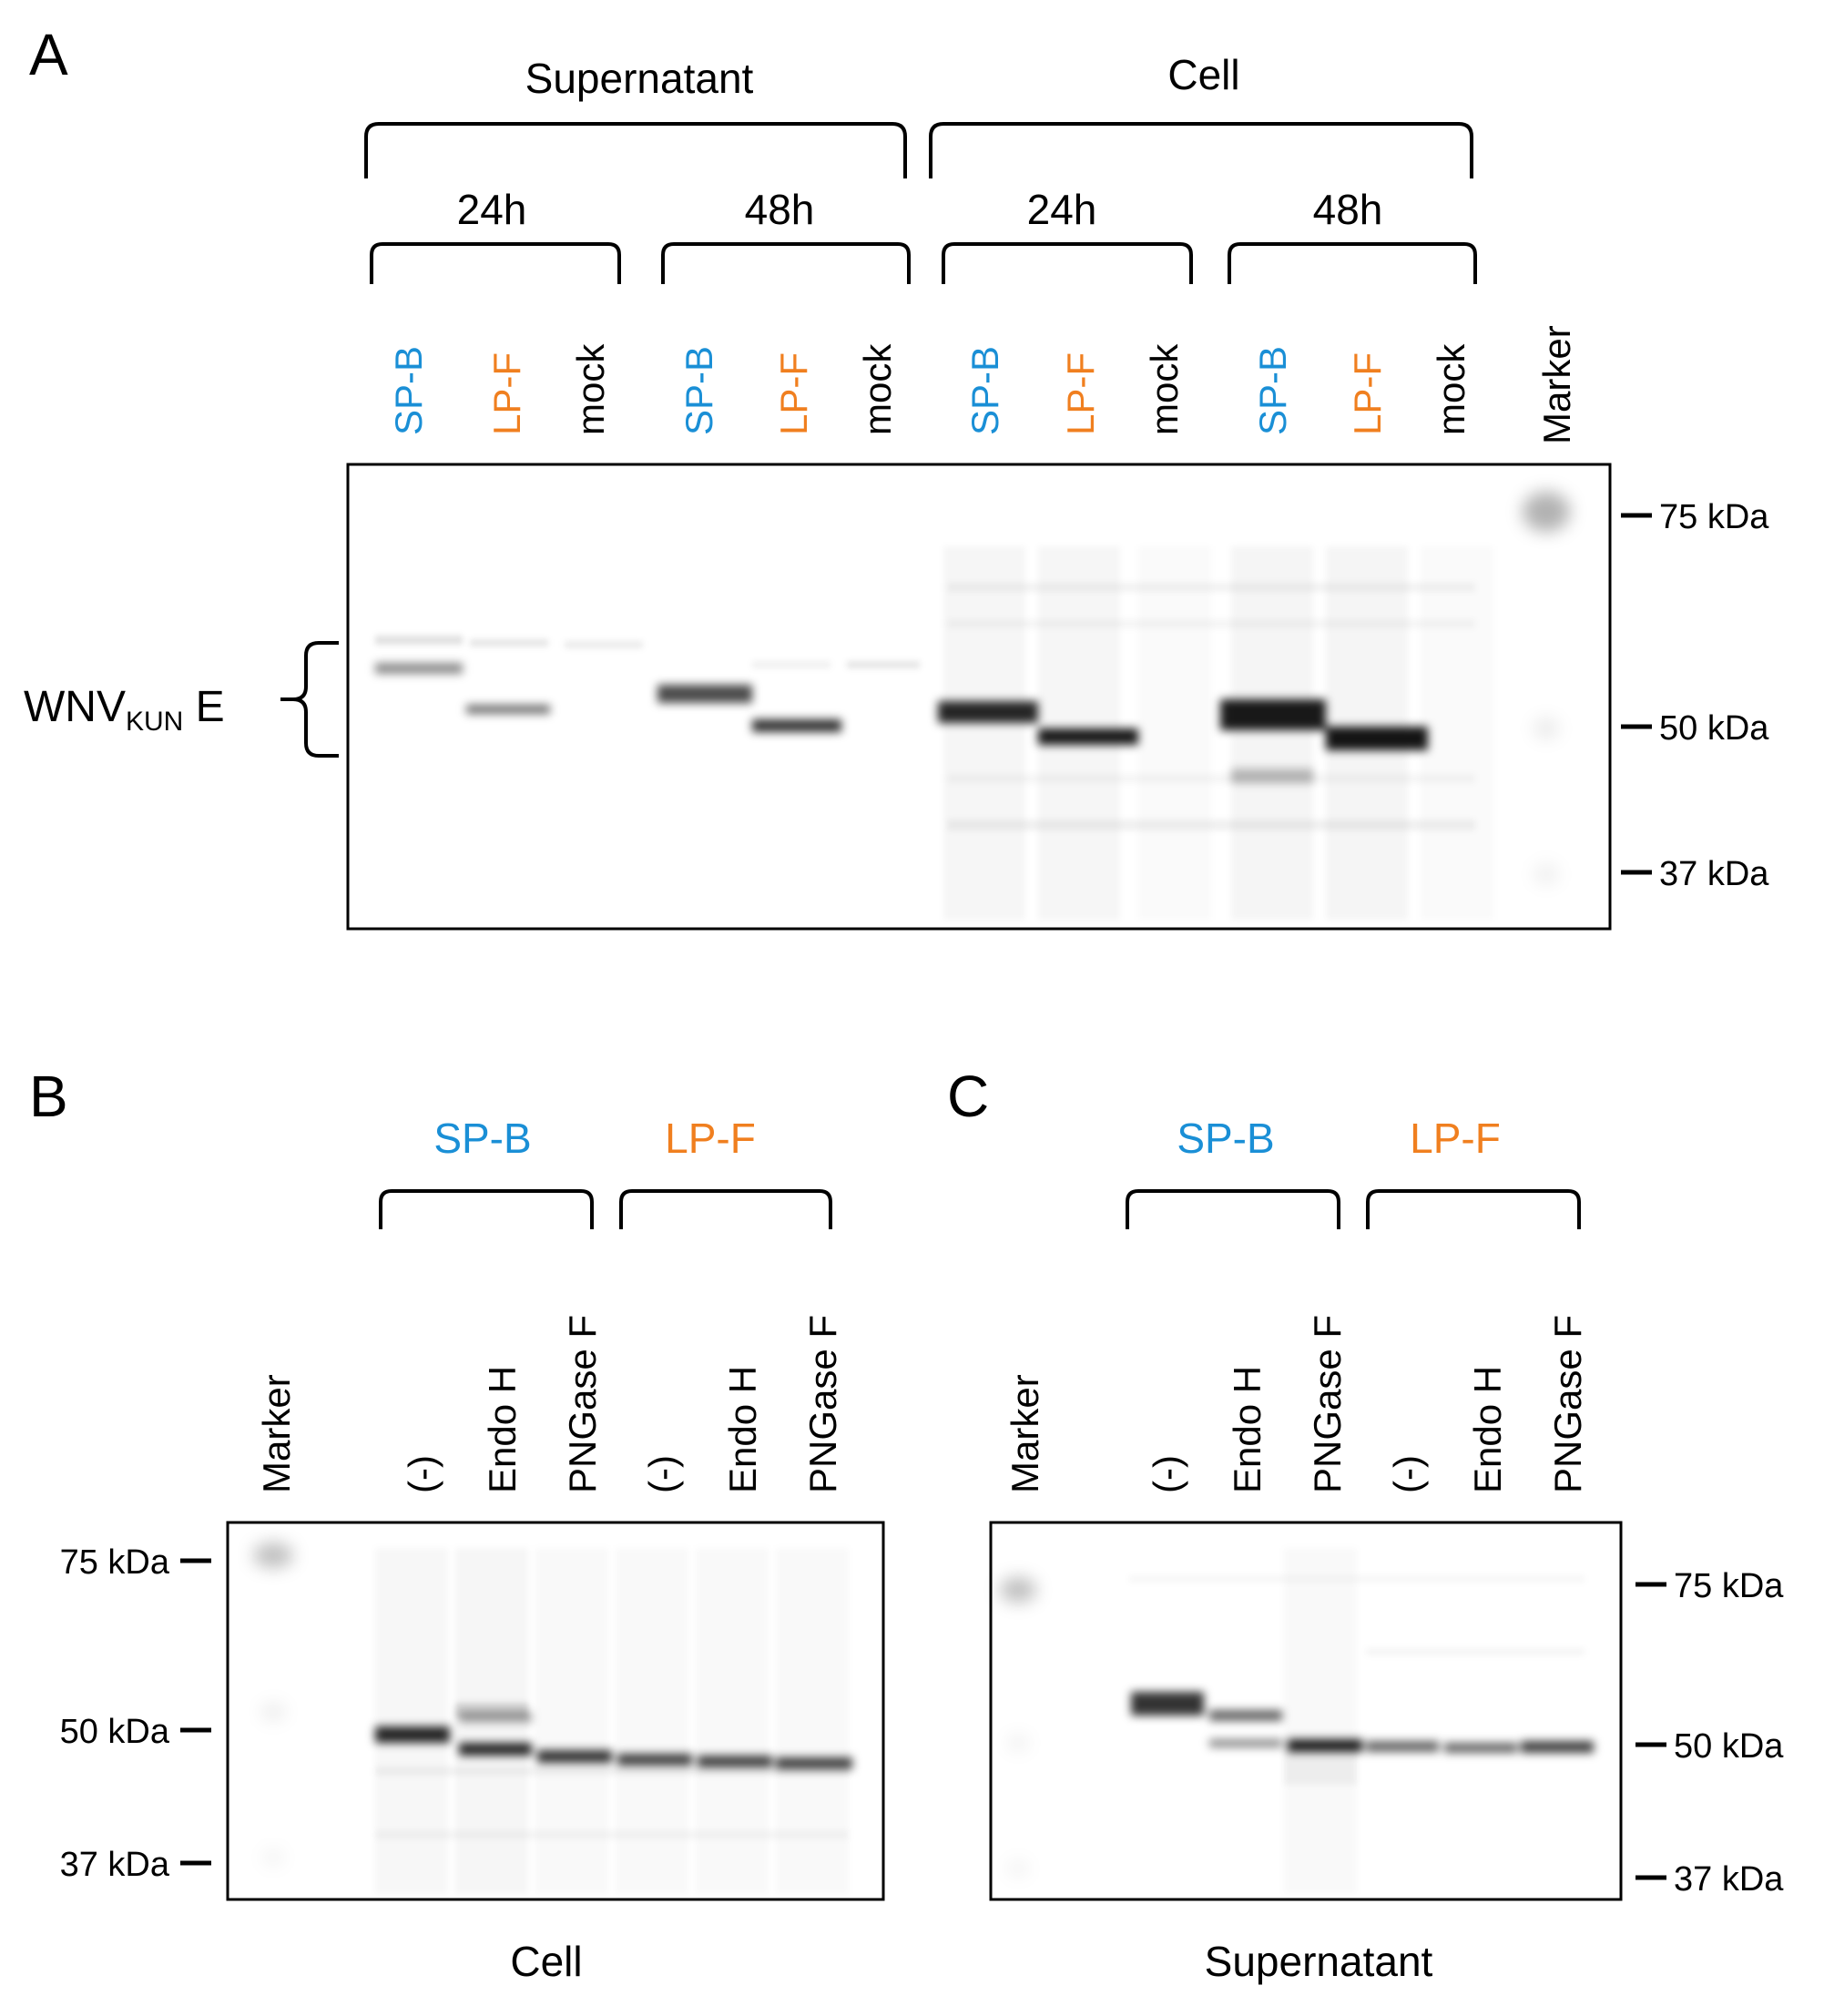 This screenshot has width=1824, height=2016. I want to click on group-label-b-lpf: LP-F, so click(710, 1138).